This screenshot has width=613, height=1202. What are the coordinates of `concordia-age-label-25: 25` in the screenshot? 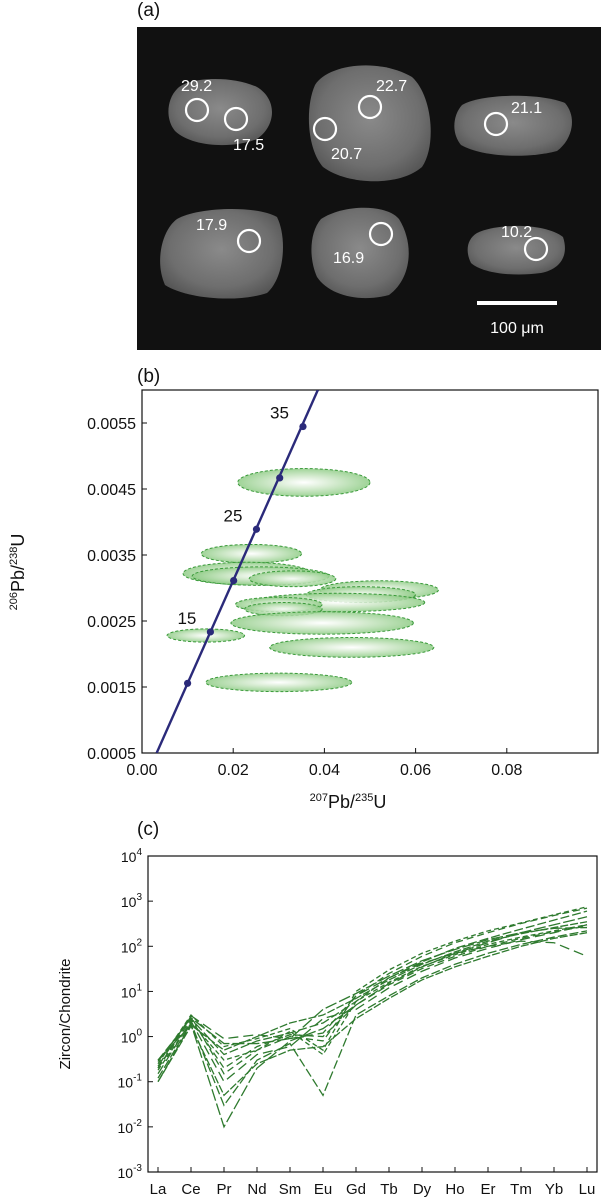 It's located at (233, 515).